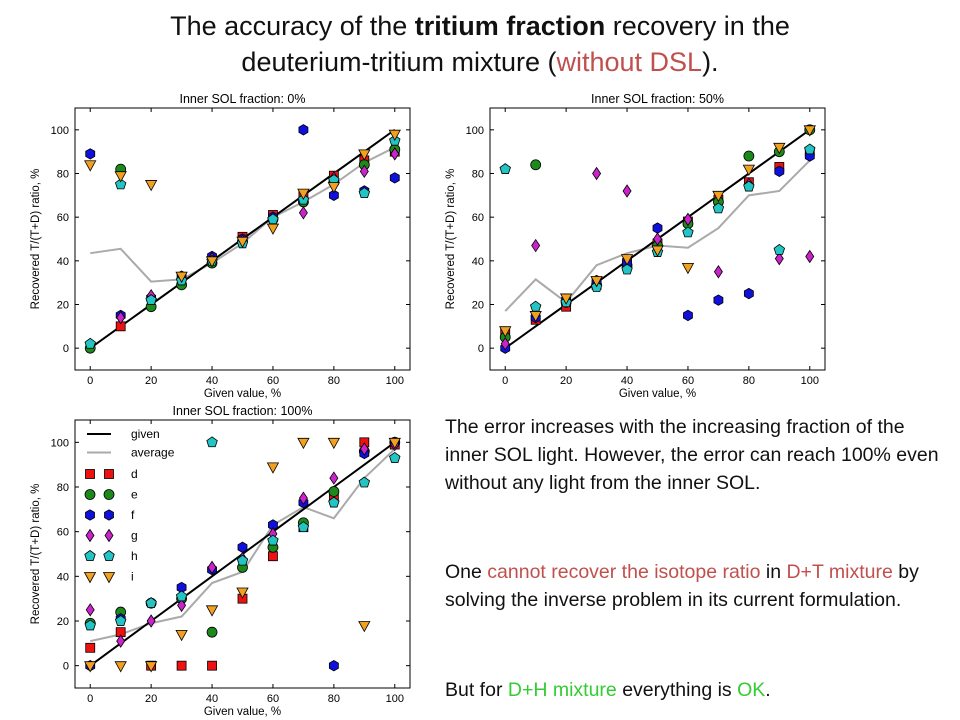  Describe the element at coordinates (697, 26) in the screenshot. I see `title-text: recovery in the` at that location.